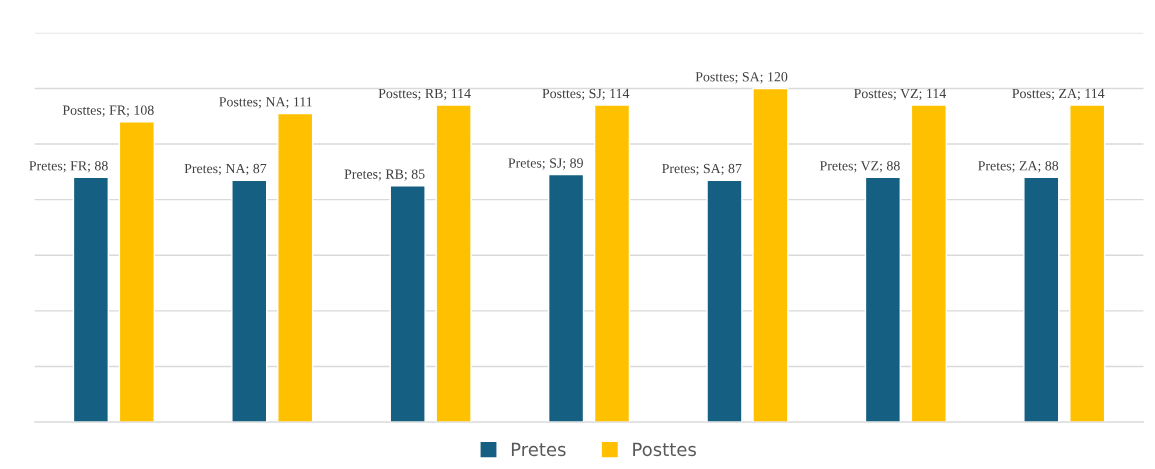  I want to click on data-label: Pretes; FR; 88, so click(68, 167).